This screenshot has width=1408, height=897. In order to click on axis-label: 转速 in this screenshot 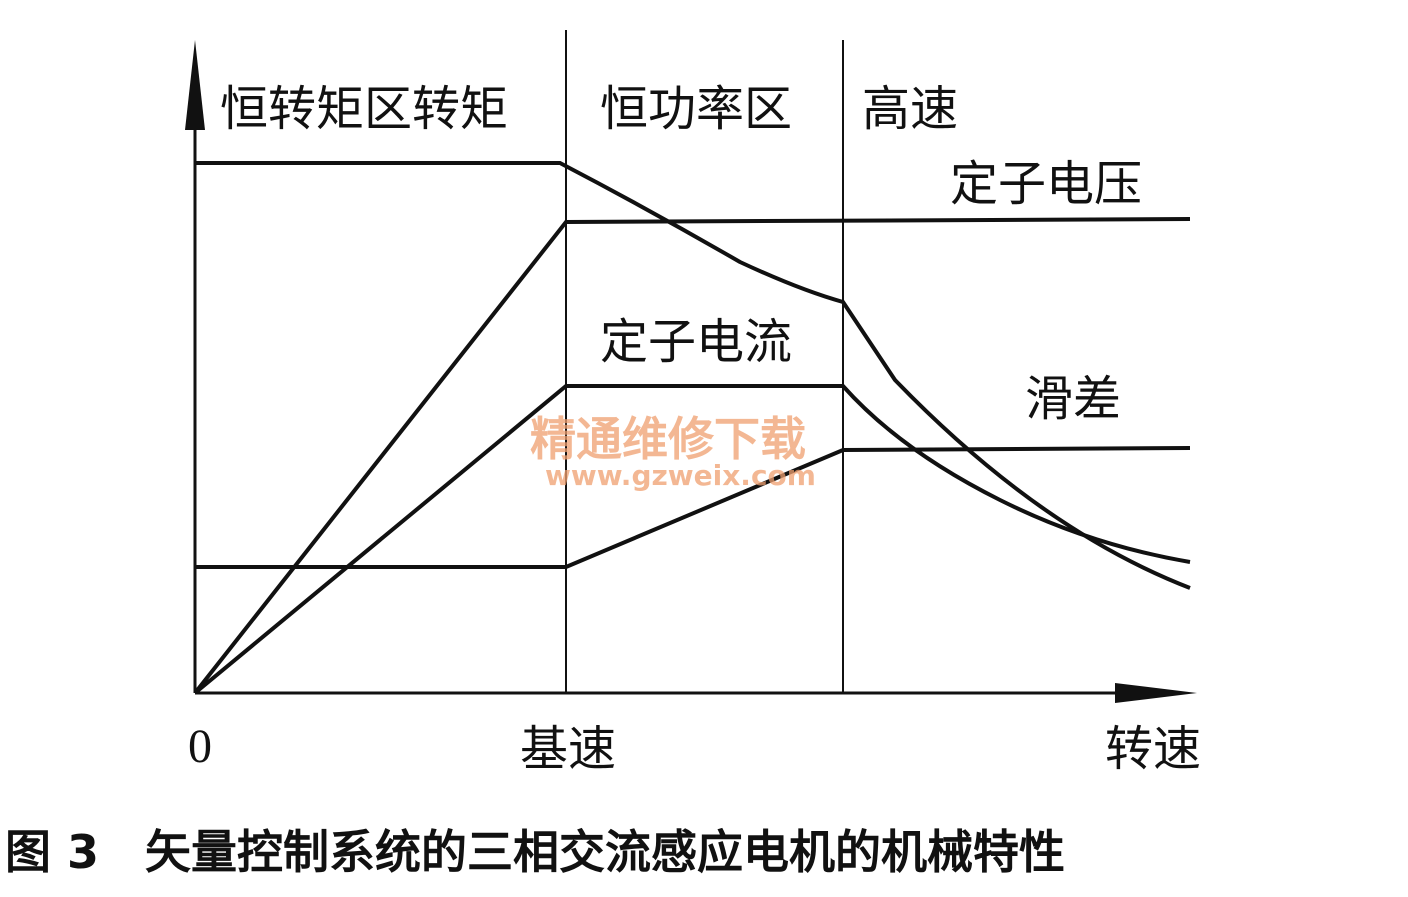, I will do `click(1153, 749)`.